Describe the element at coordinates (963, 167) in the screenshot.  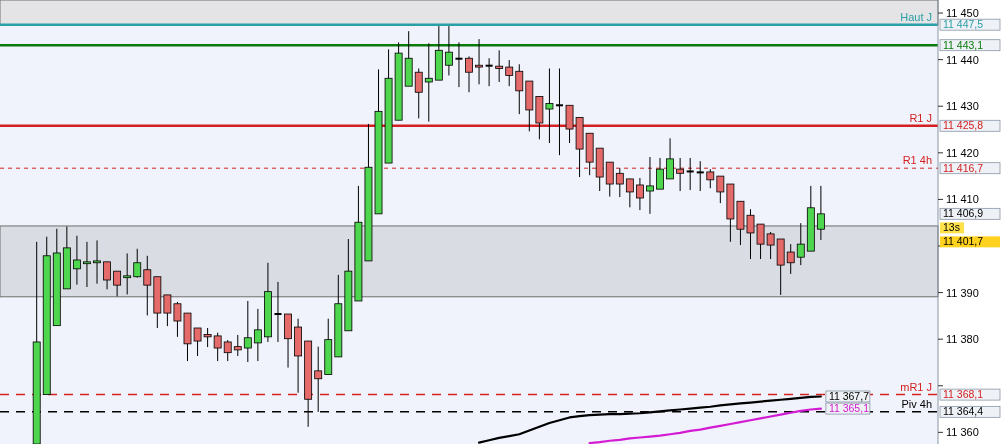
I see `text: 11 416,7` at that location.